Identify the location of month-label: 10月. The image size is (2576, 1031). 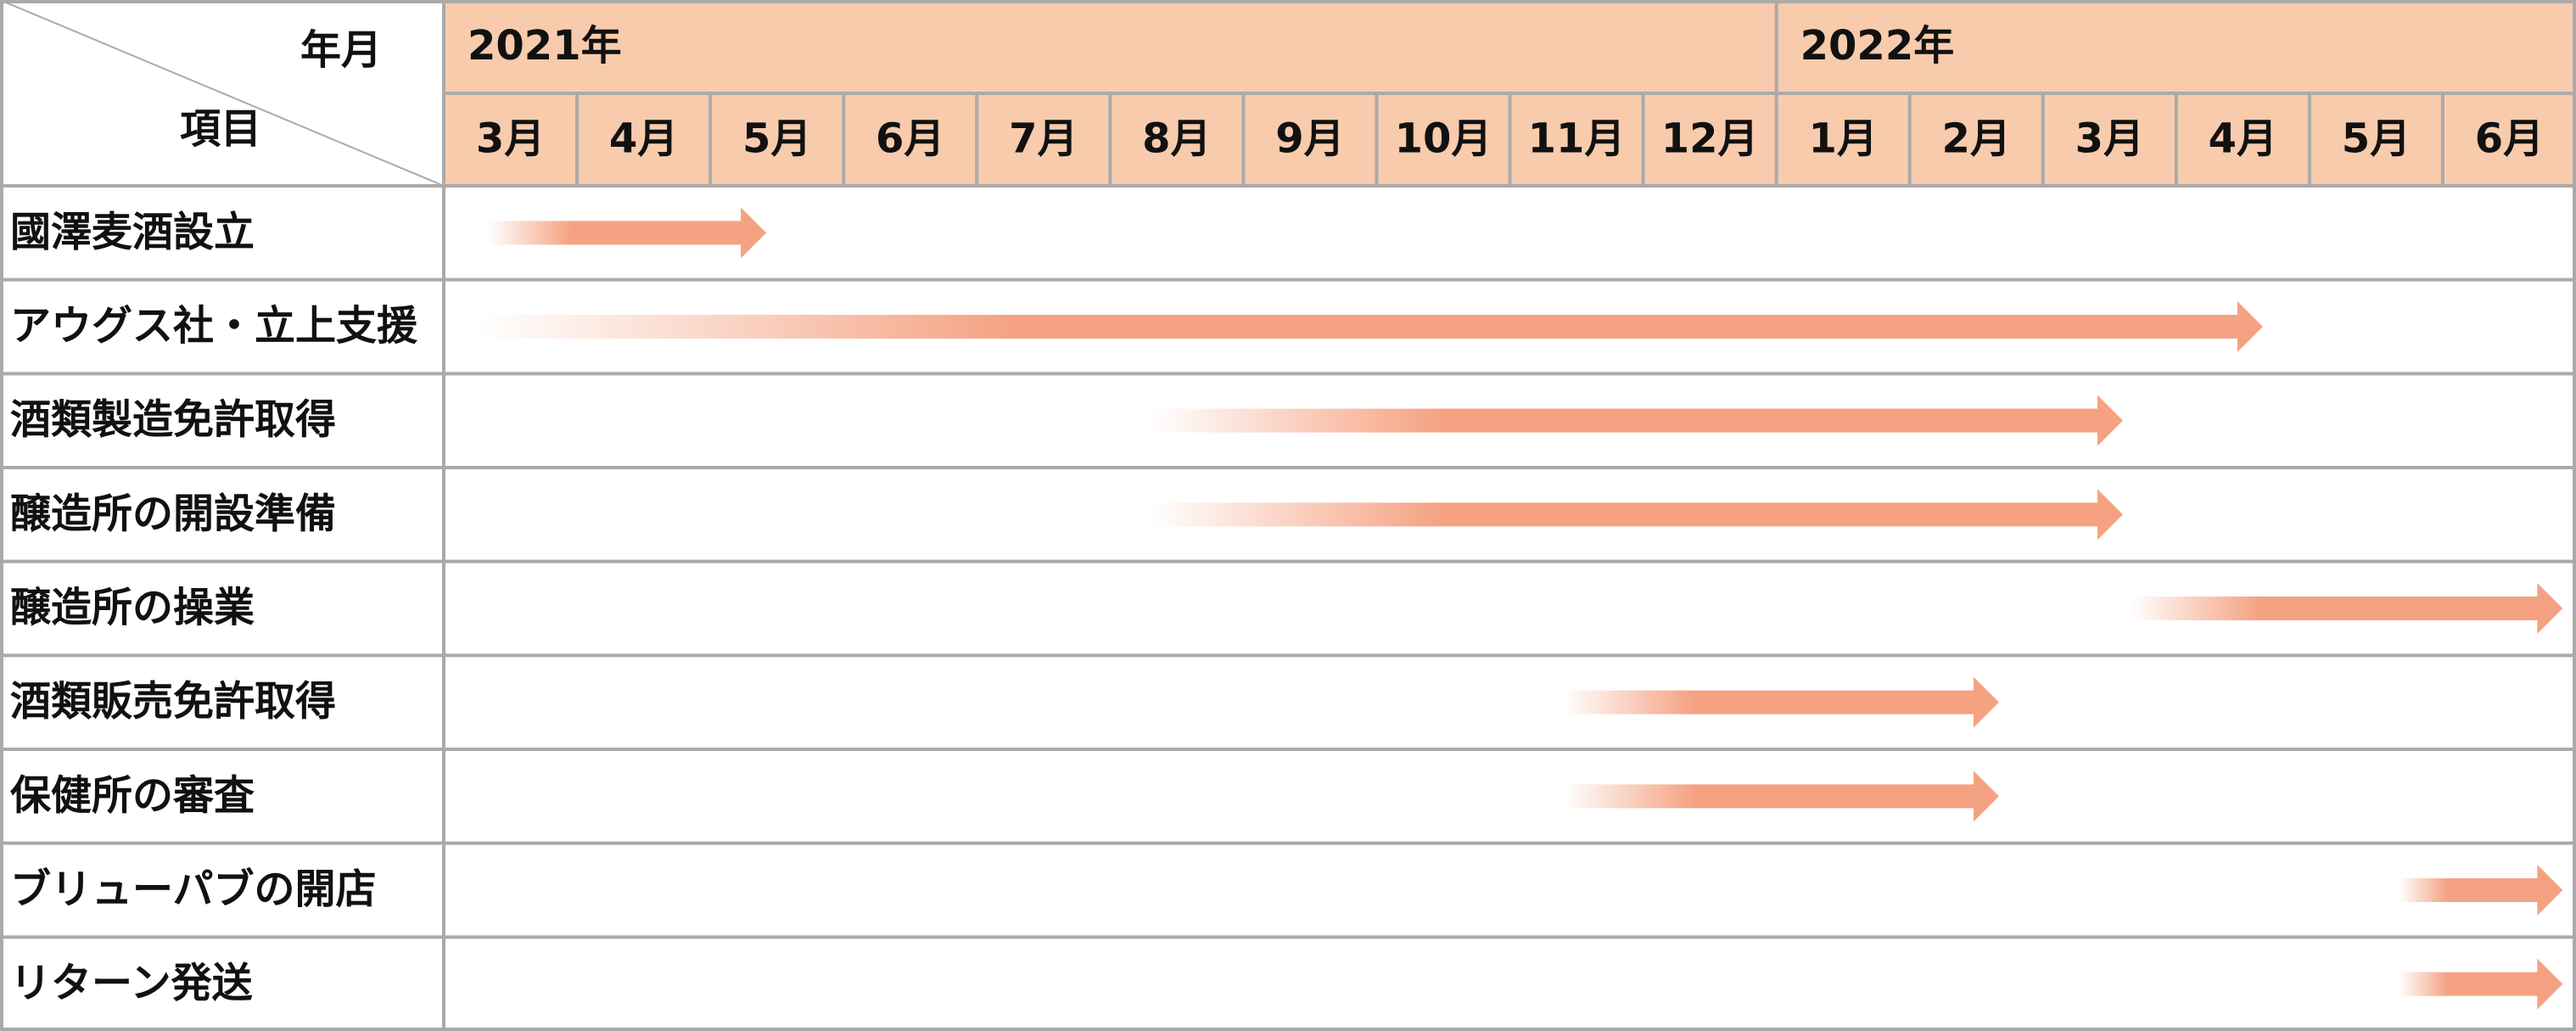
(1443, 139).